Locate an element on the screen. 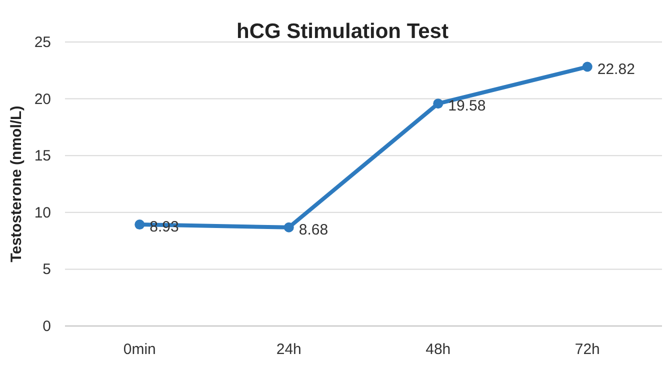 The width and height of the screenshot is (665, 379). x-tick-label: 48h is located at coordinates (438, 349).